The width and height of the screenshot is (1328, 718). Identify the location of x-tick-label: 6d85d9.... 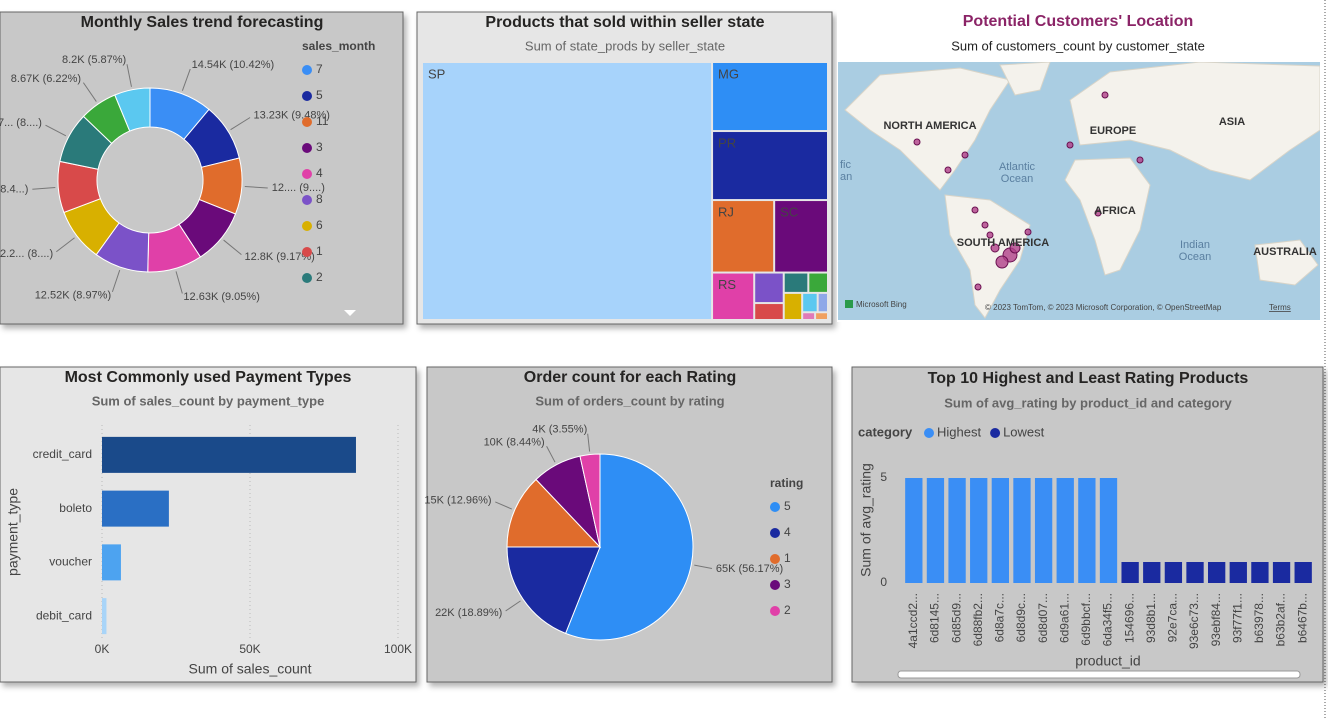
(956, 618).